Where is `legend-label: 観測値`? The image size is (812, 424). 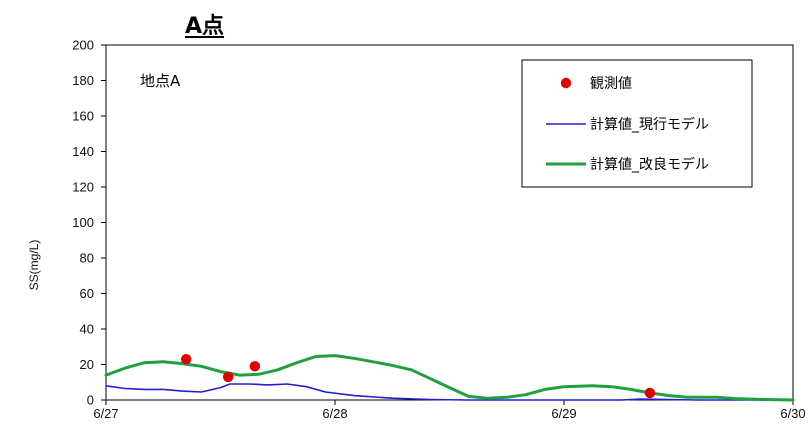
legend-label: 観測値 is located at coordinates (611, 83).